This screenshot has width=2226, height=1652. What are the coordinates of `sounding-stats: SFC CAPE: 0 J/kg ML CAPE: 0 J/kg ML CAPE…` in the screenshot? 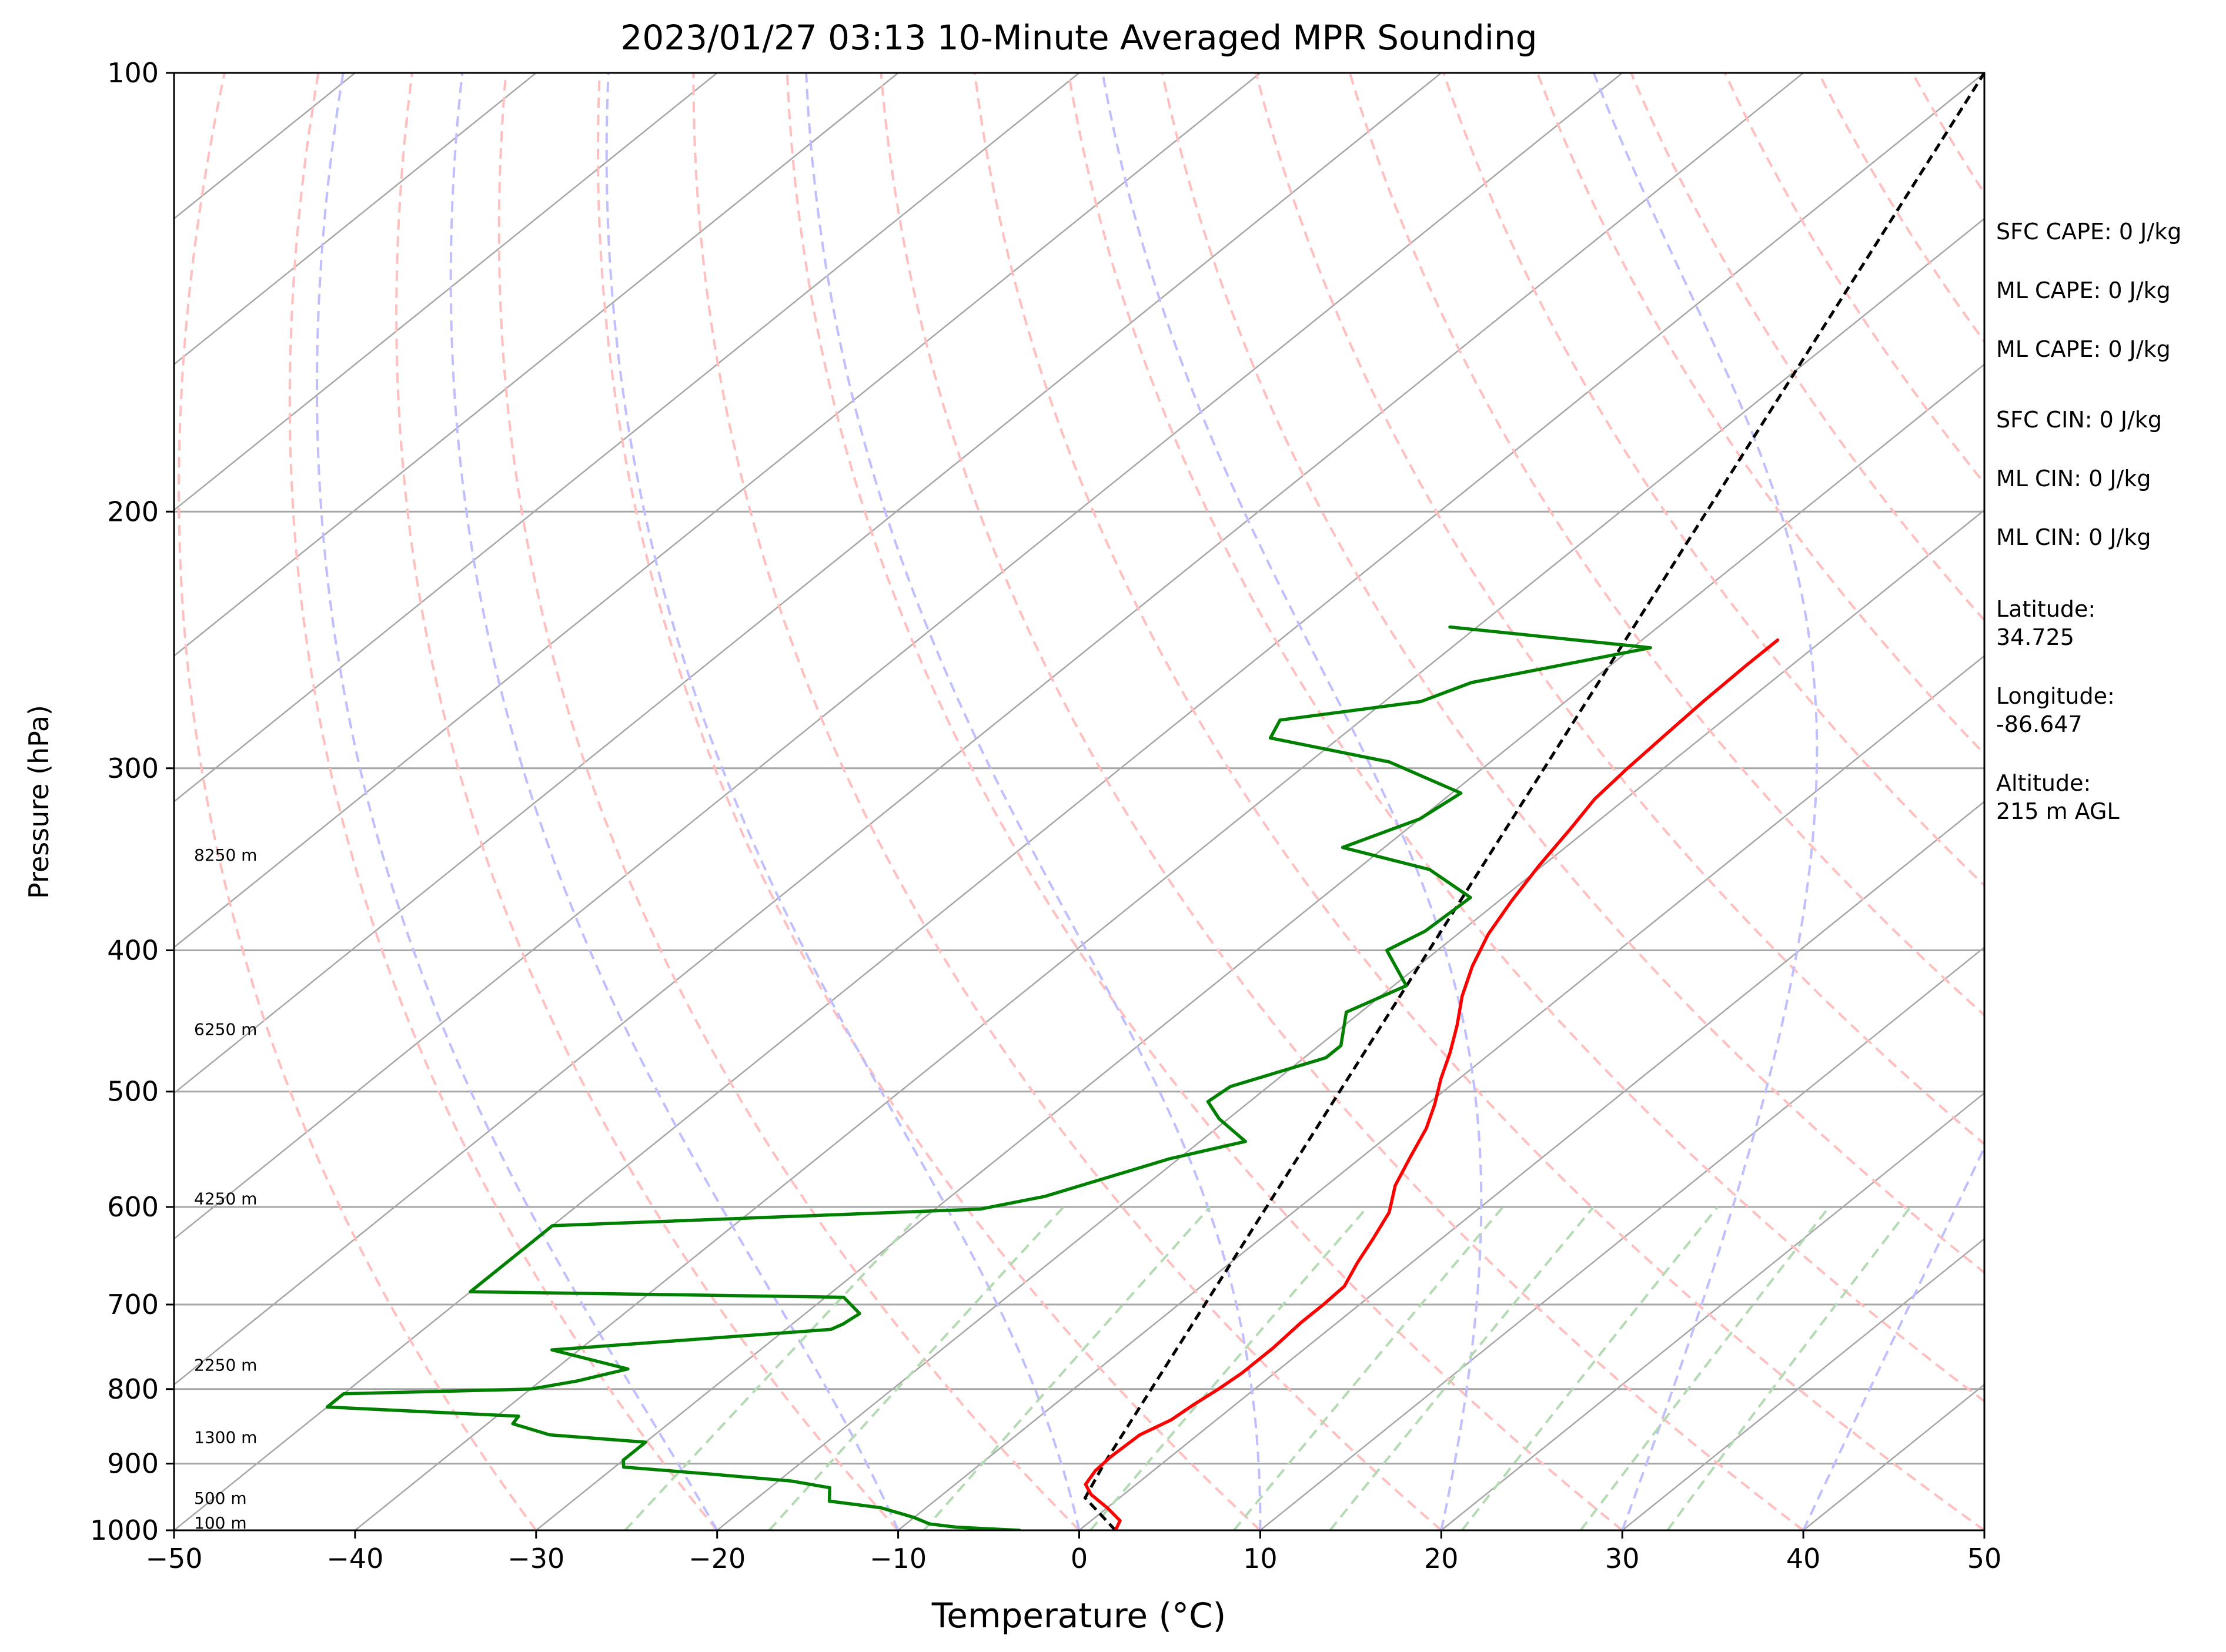 It's located at (2108, 522).